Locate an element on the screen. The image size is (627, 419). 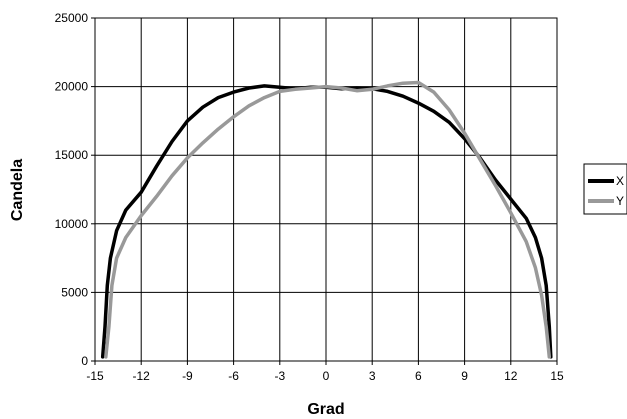
x-tick-label: -12 is located at coordinates (142, 376).